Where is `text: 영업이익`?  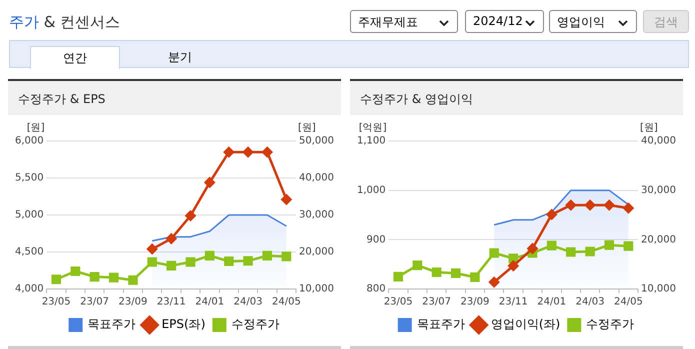
text: 영업이익 is located at coordinates (593, 21).